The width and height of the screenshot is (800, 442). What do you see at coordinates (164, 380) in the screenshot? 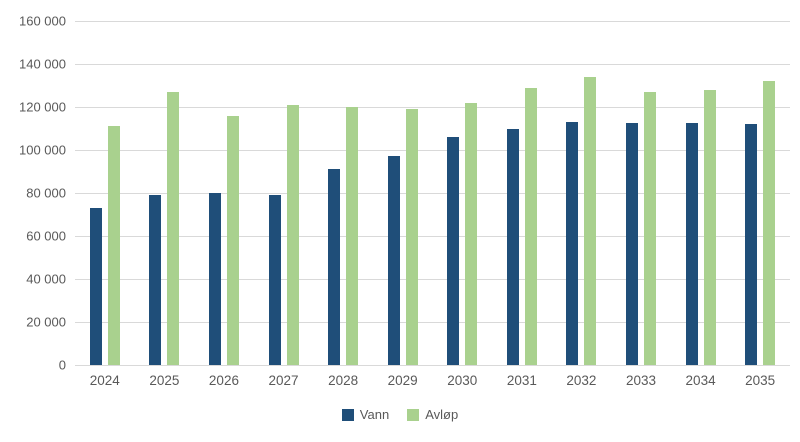
I see `x-tick-label-2025: 2025` at bounding box center [164, 380].